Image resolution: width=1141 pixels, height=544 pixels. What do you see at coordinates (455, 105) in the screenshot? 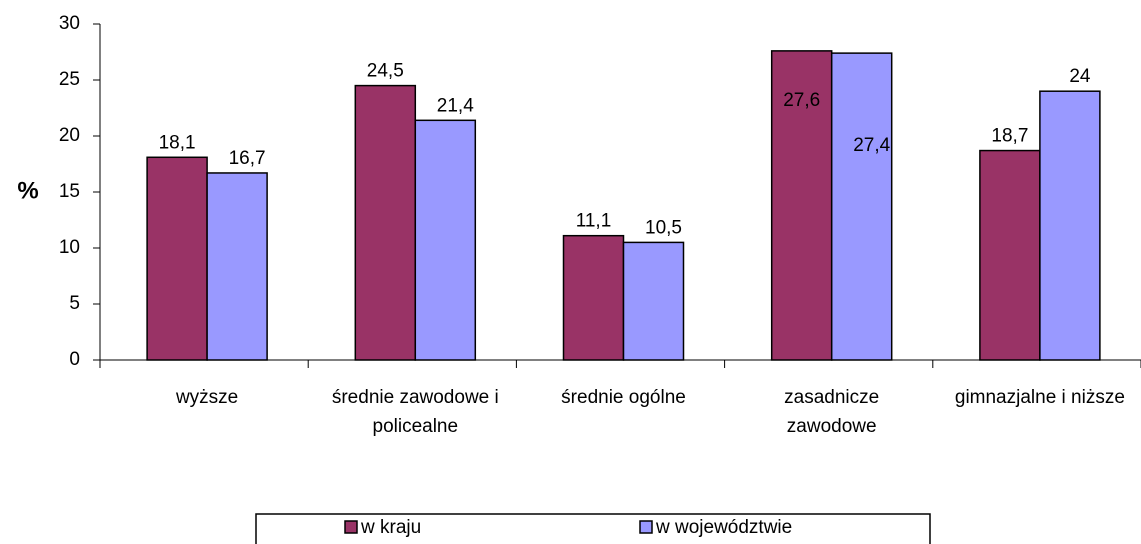
I see `data-label: 21,4` at bounding box center [455, 105].